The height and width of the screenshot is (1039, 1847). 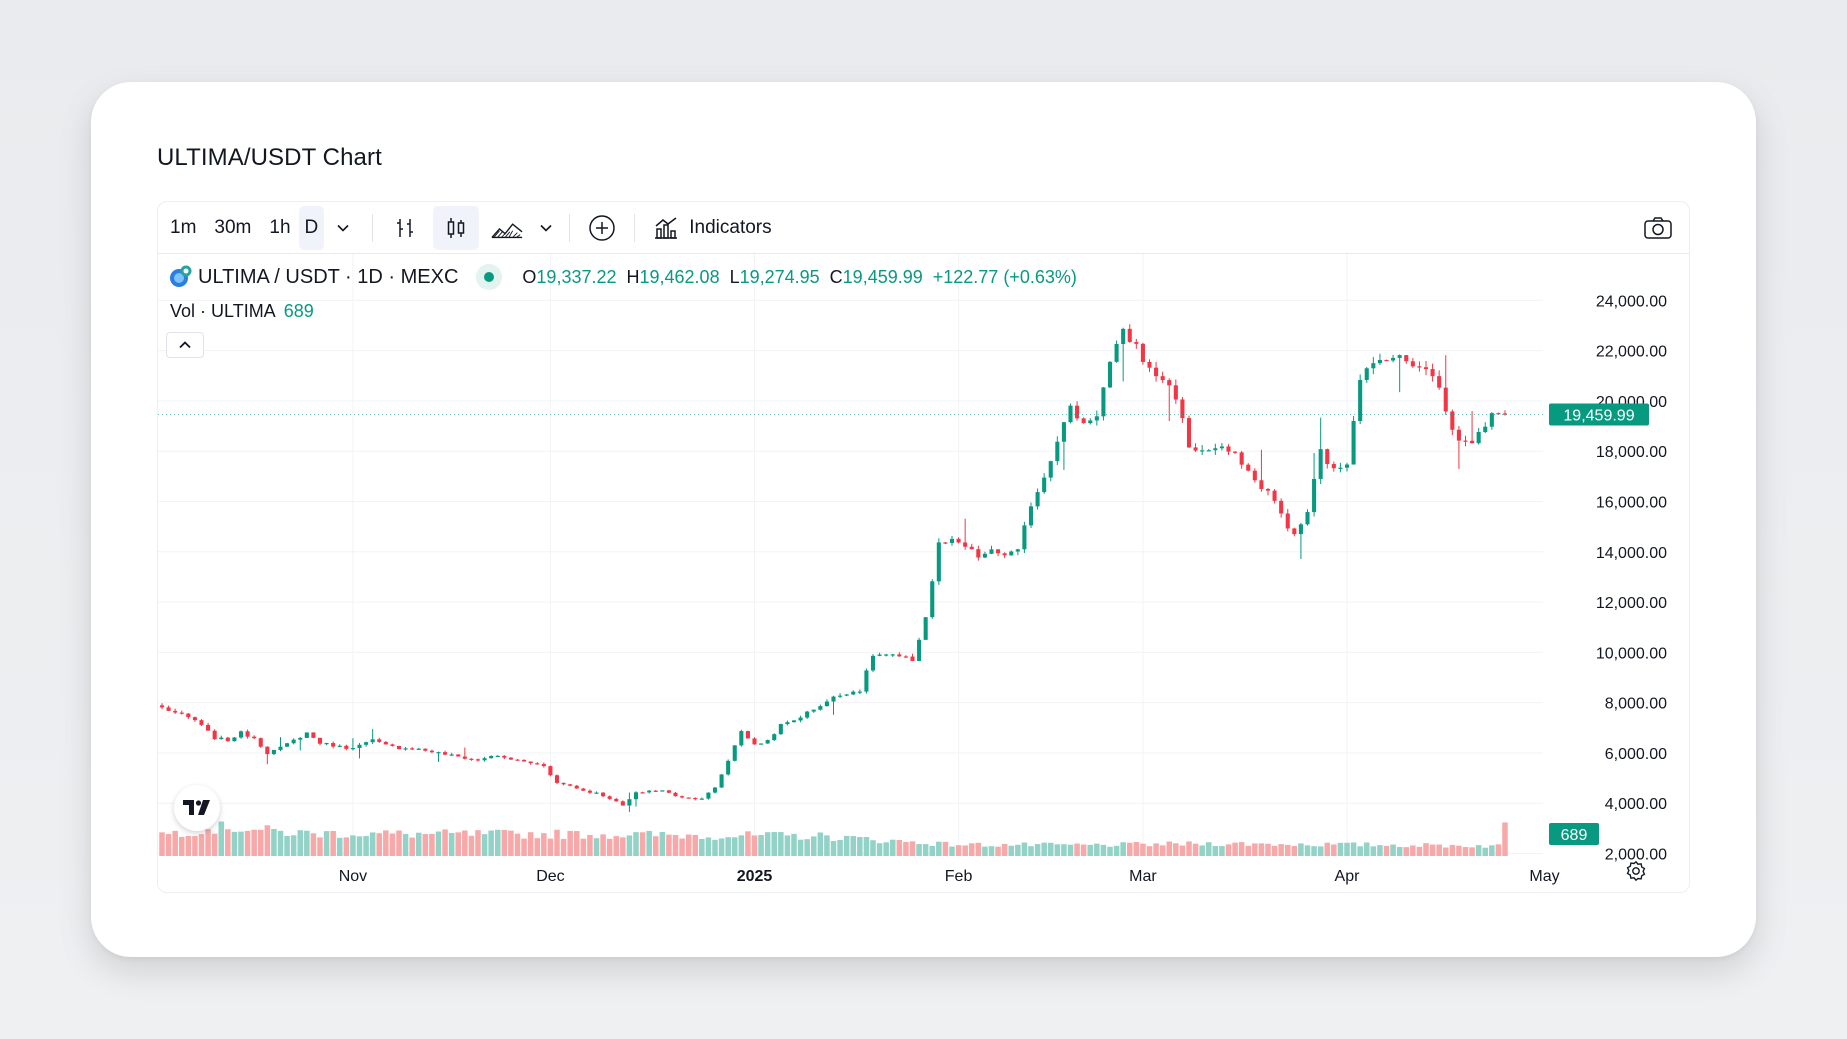 I want to click on interval-dropdown-button, so click(x=343, y=228).